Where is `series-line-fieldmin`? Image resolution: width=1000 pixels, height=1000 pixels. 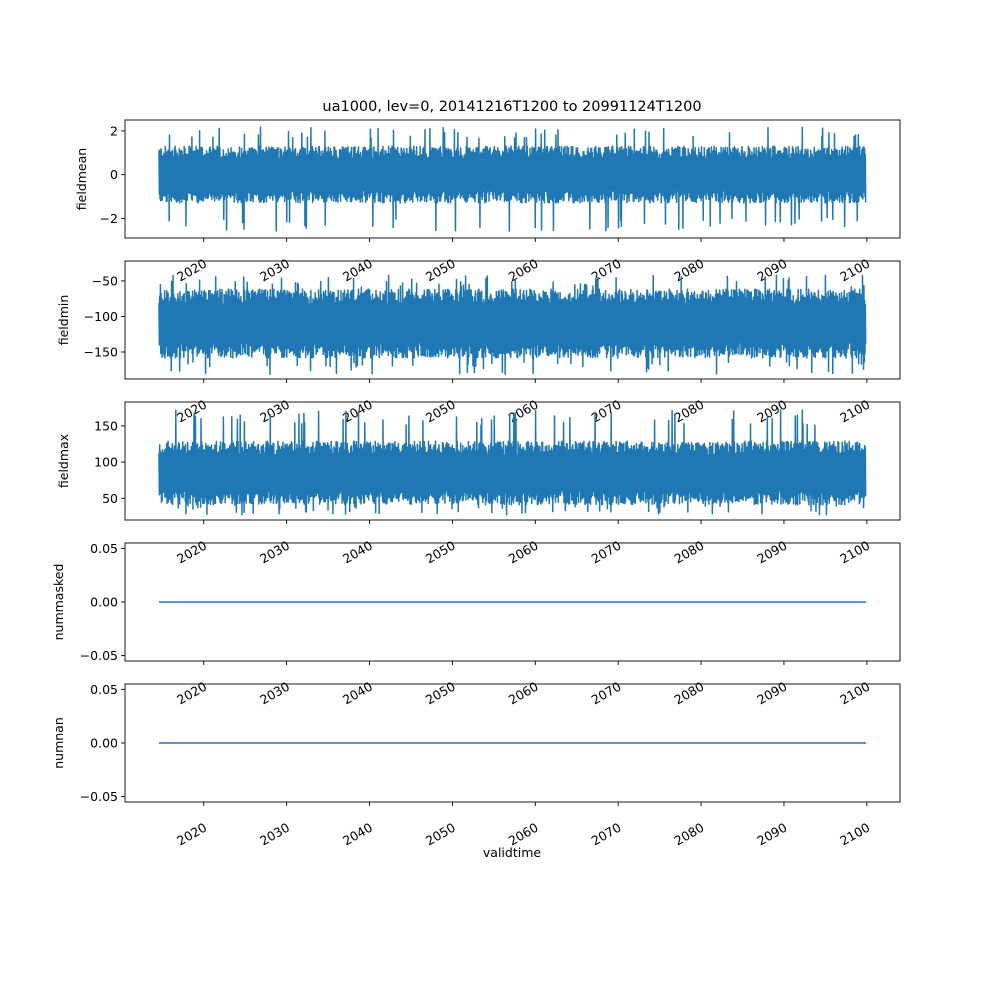 series-line-fieldmin is located at coordinates (512, 325).